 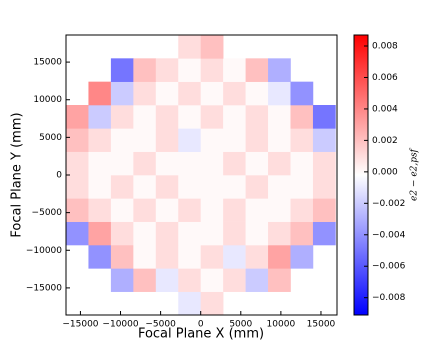 What do you see at coordinates (44, 251) in the screenshot?
I see `y-tick-label: −10000` at bounding box center [44, 251].